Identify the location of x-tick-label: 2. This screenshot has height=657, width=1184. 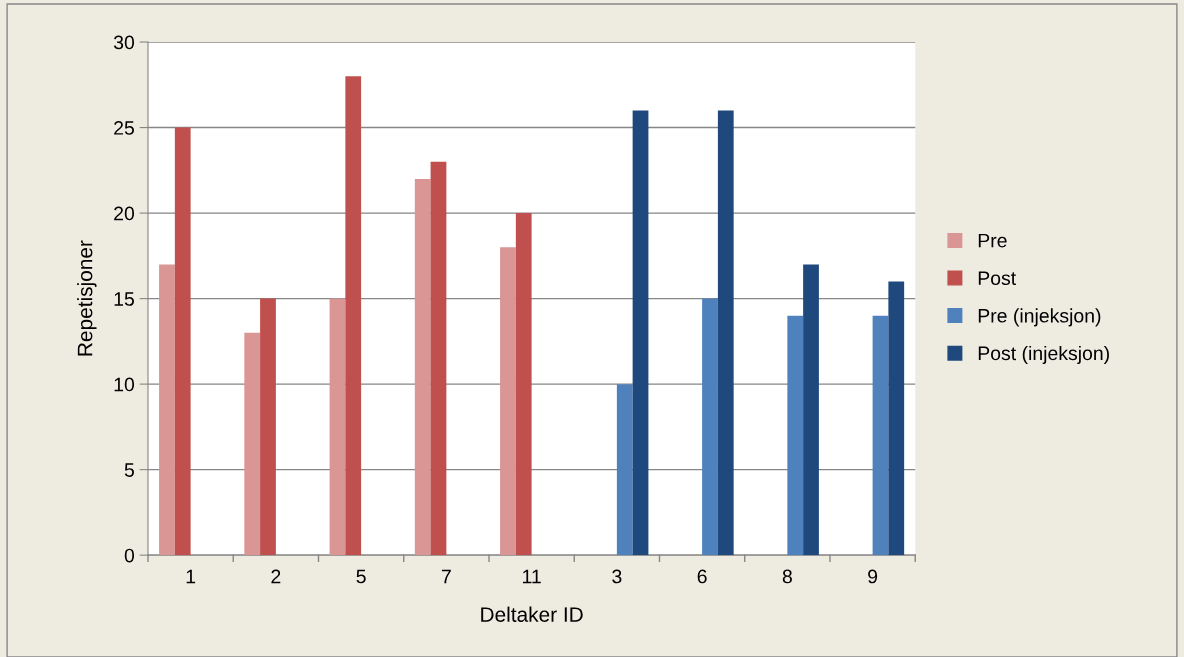
(276, 576).